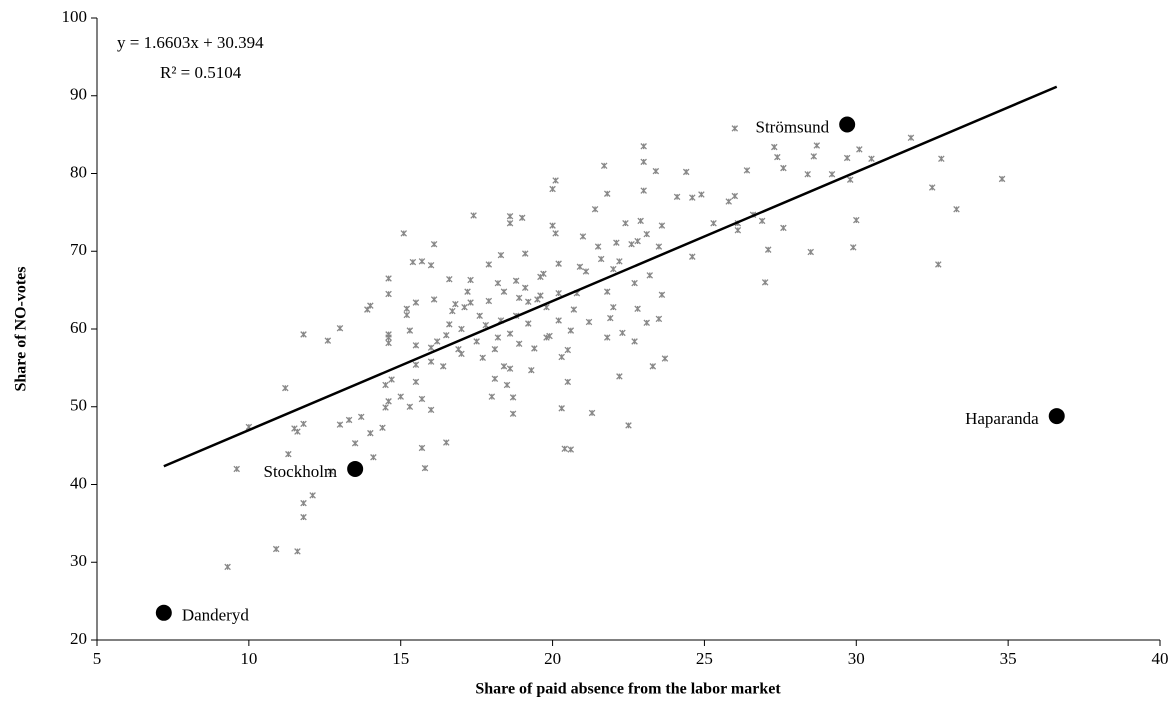  What do you see at coordinates (78, 482) in the screenshot?
I see `y-tick-label: 40` at bounding box center [78, 482].